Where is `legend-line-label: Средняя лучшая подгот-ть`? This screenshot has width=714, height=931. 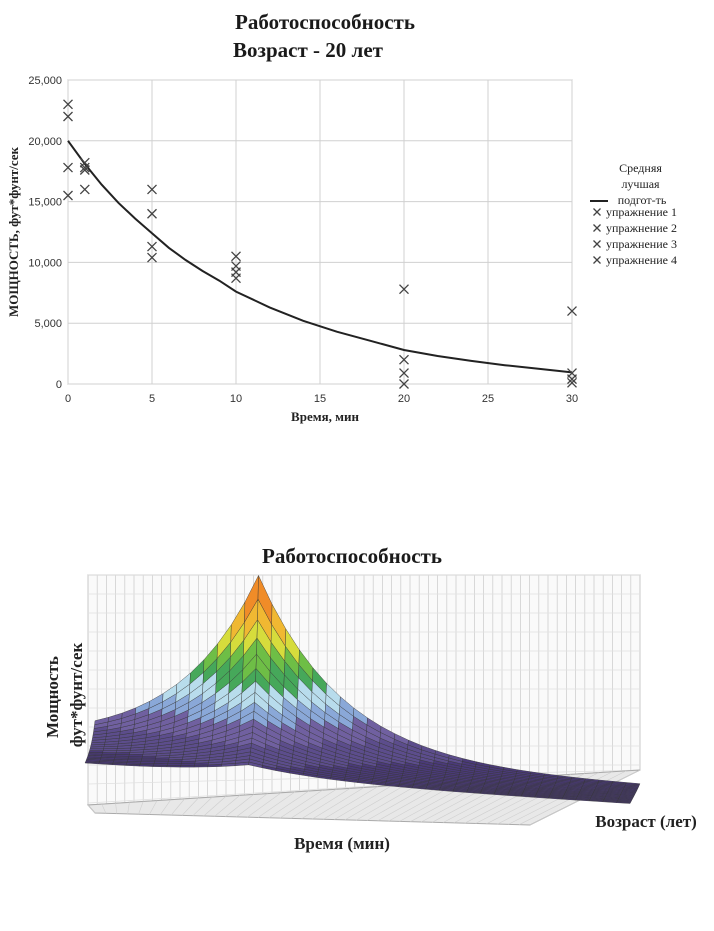 legend-line-label: Средняя лучшая подгот-ть is located at coordinates (642, 184).